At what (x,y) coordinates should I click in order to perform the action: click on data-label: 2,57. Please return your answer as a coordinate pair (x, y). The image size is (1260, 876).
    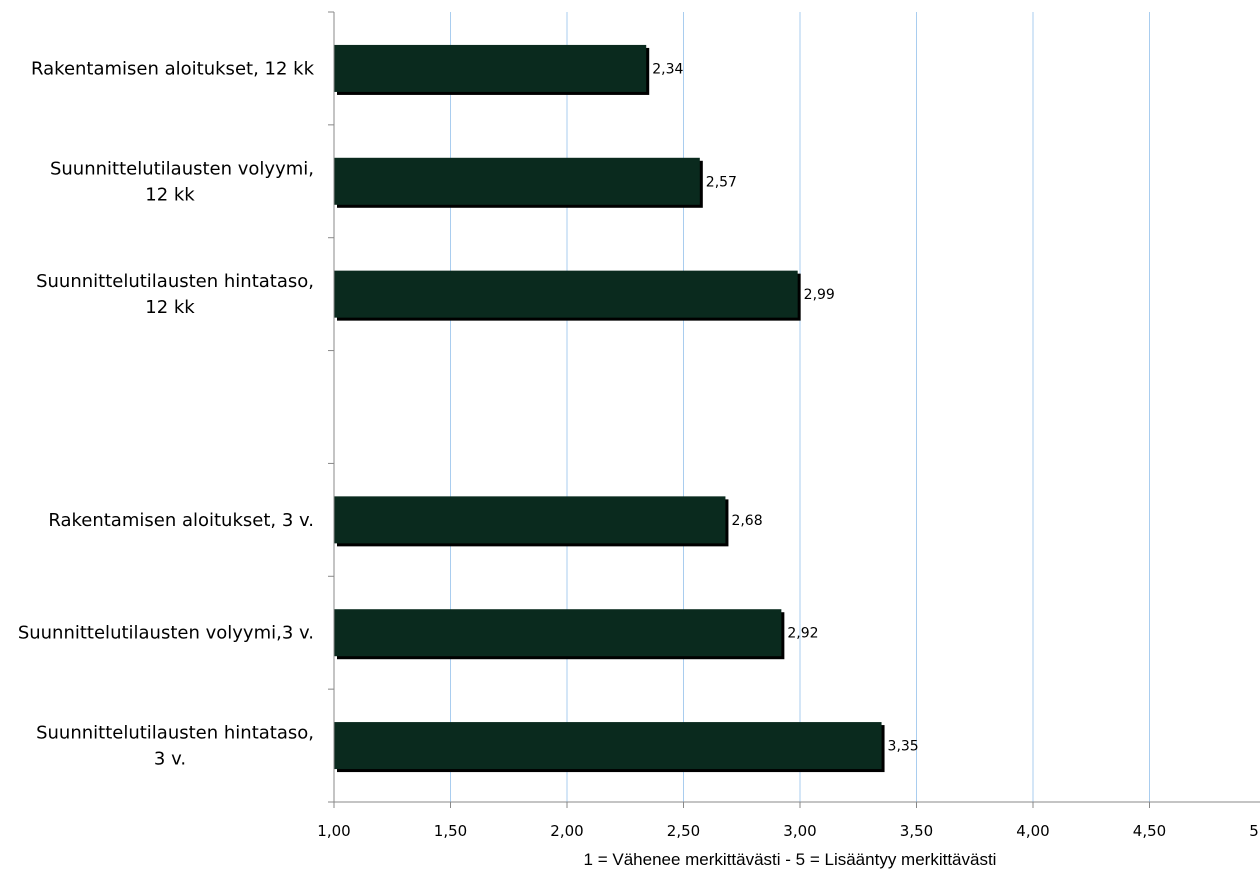
    Looking at the image, I should click on (721, 182).